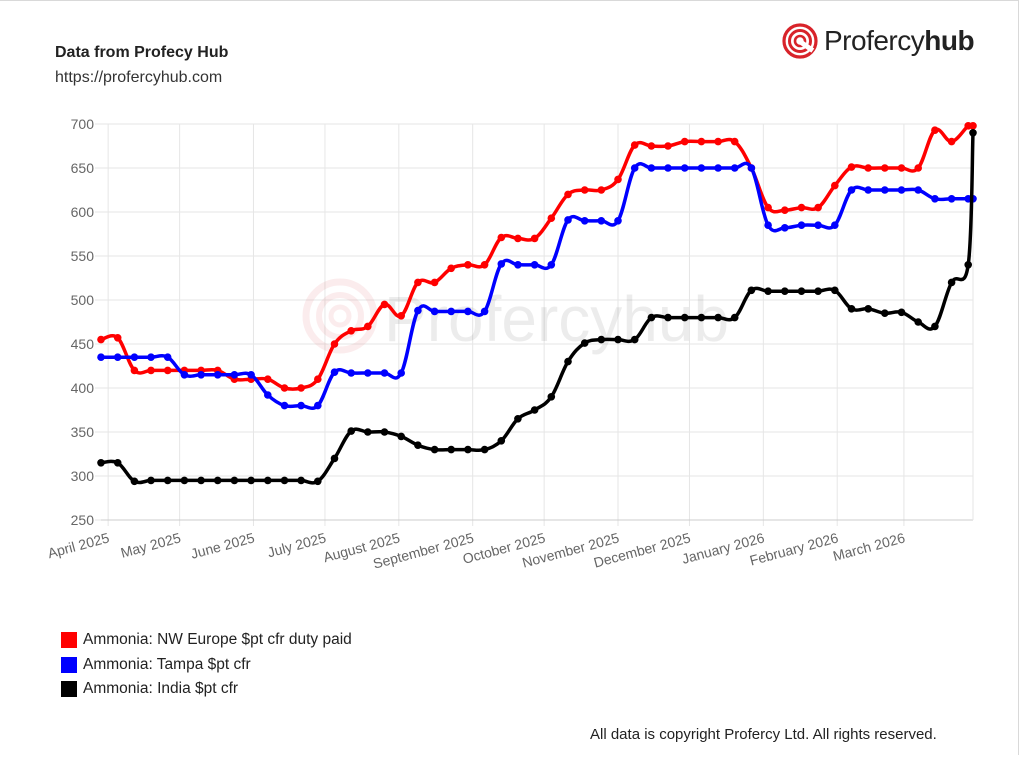  I want to click on source-url: https://profercyhub.com, so click(139, 77).